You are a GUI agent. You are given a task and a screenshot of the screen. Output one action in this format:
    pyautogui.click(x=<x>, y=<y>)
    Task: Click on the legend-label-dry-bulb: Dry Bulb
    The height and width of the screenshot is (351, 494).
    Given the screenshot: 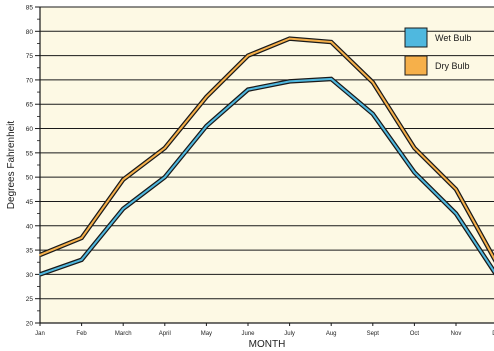 What is the action you would take?
    pyautogui.click(x=452, y=66)
    